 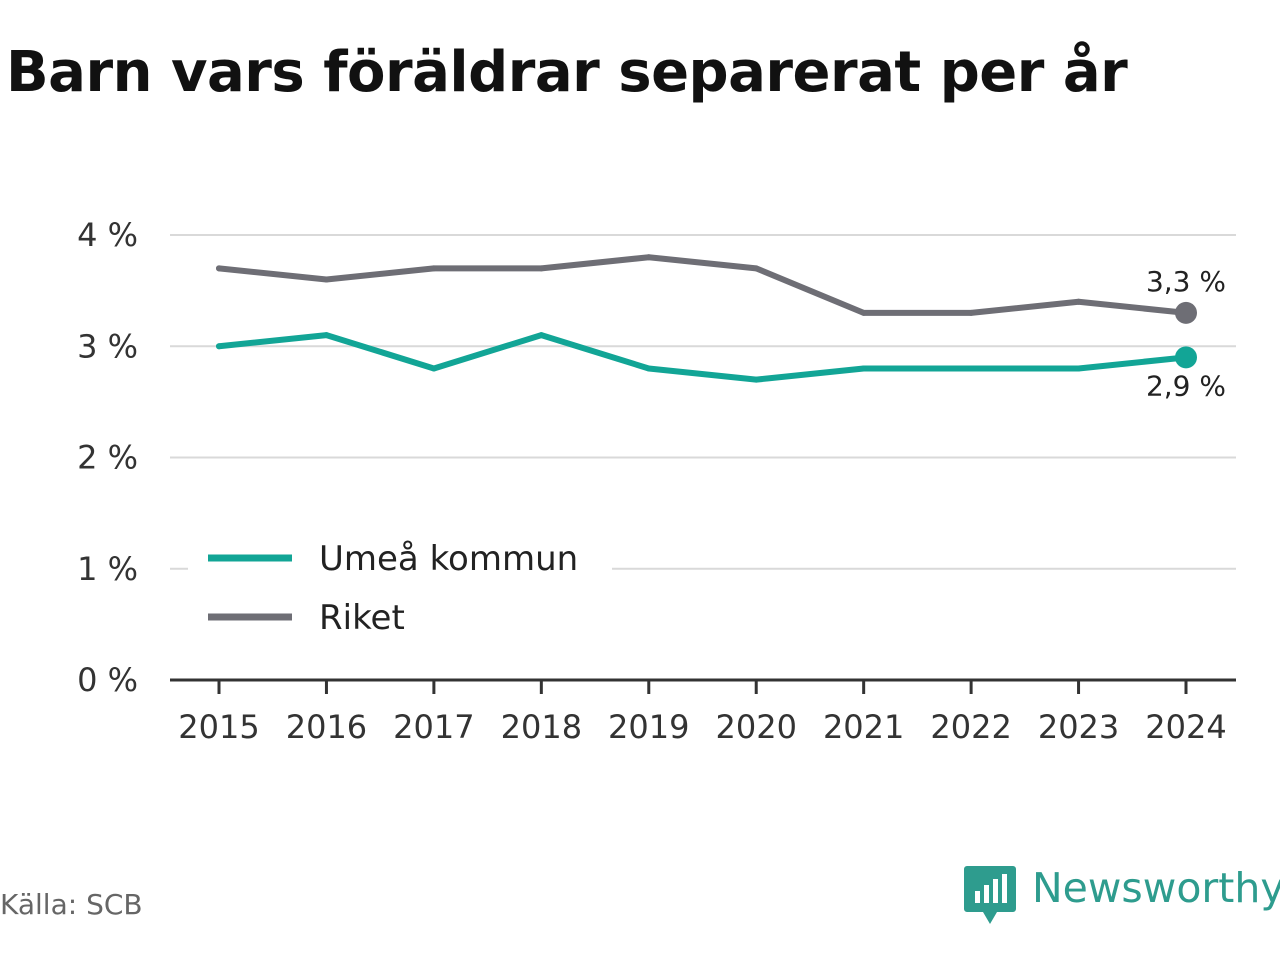 What do you see at coordinates (107, 235) in the screenshot?
I see `y-tick-label: 4 %` at bounding box center [107, 235].